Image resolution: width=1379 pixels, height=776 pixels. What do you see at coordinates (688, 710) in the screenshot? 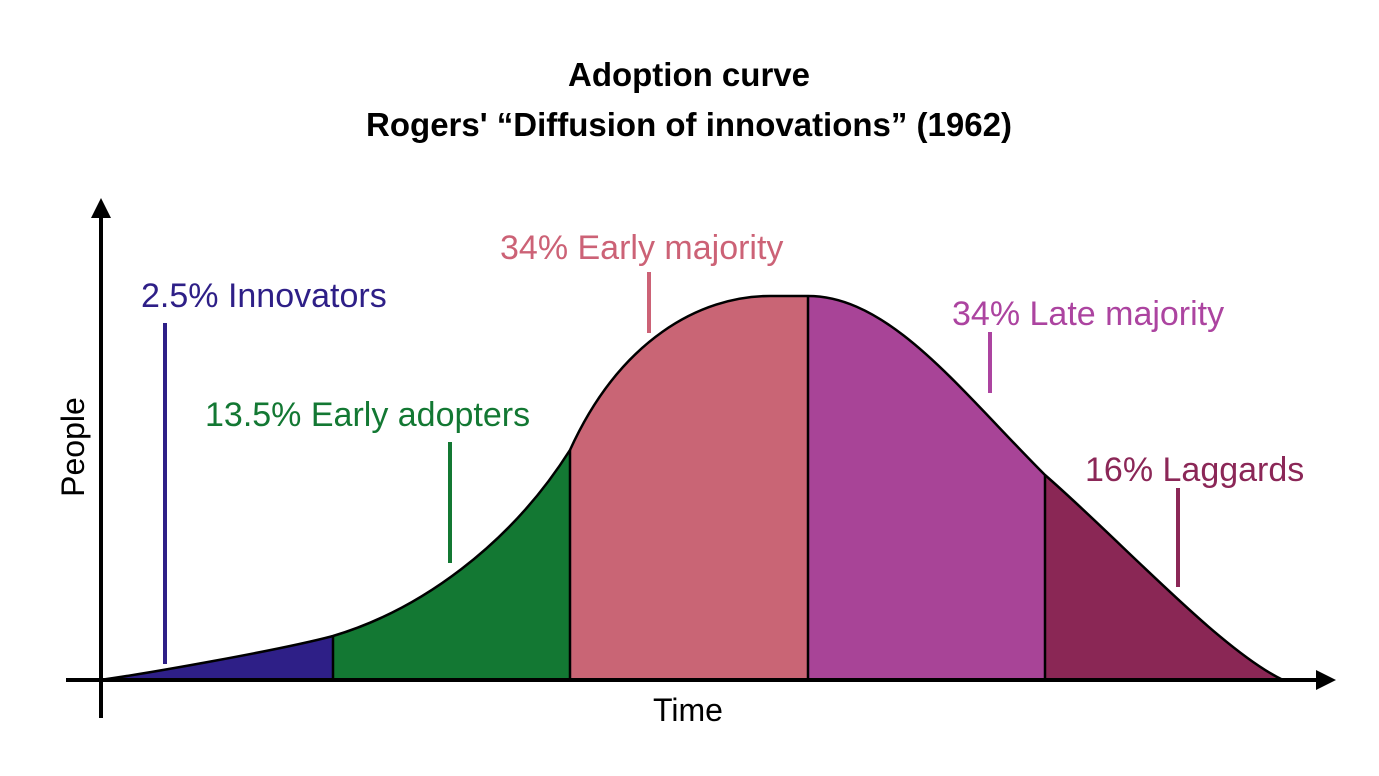
I see `x-axis-label: Time` at bounding box center [688, 710].